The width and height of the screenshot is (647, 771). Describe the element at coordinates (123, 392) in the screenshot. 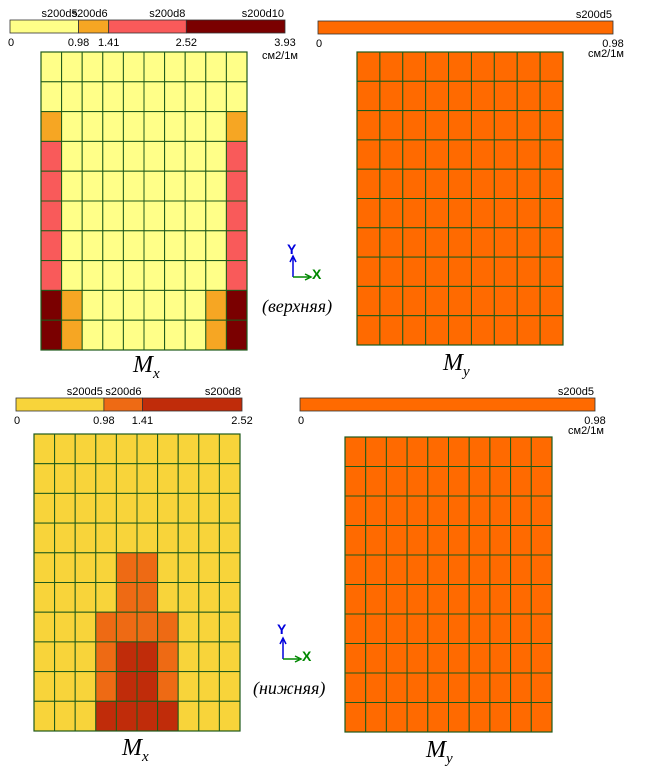

I see `bot-mx-legend-name-1: s200d6` at that location.